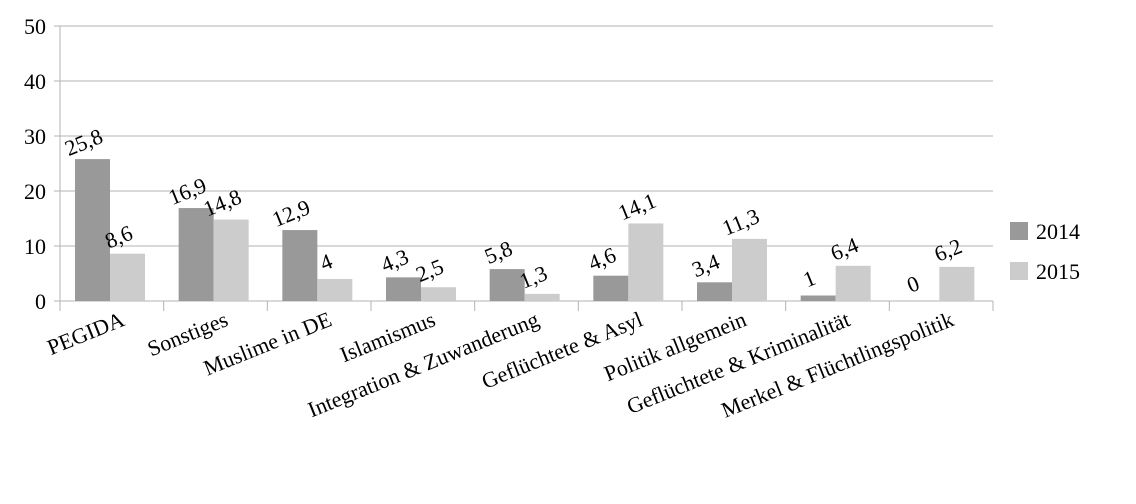 This screenshot has width=1136, height=504. I want to click on data-label-2014-2: 12,9, so click(290, 213).